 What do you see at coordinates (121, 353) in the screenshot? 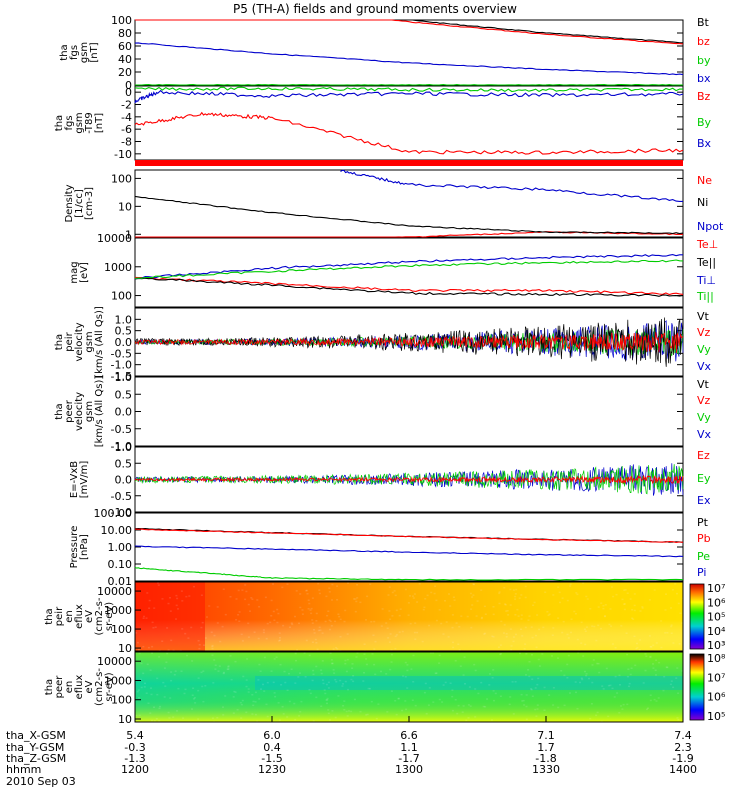
I see `peir_velocity-ytick-label: -0.5` at bounding box center [121, 353].